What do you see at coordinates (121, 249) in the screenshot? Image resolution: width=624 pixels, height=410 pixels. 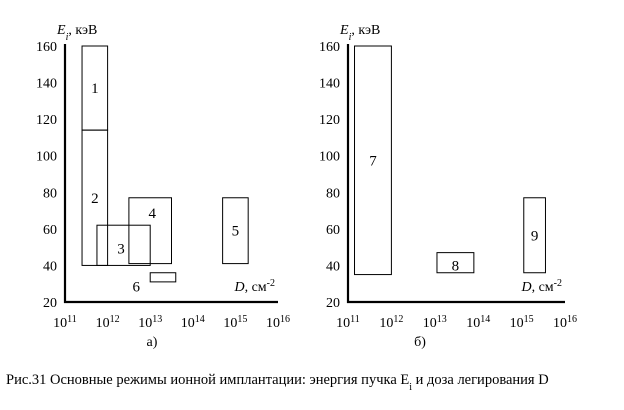 I see `region-3-label: 3` at bounding box center [121, 249].